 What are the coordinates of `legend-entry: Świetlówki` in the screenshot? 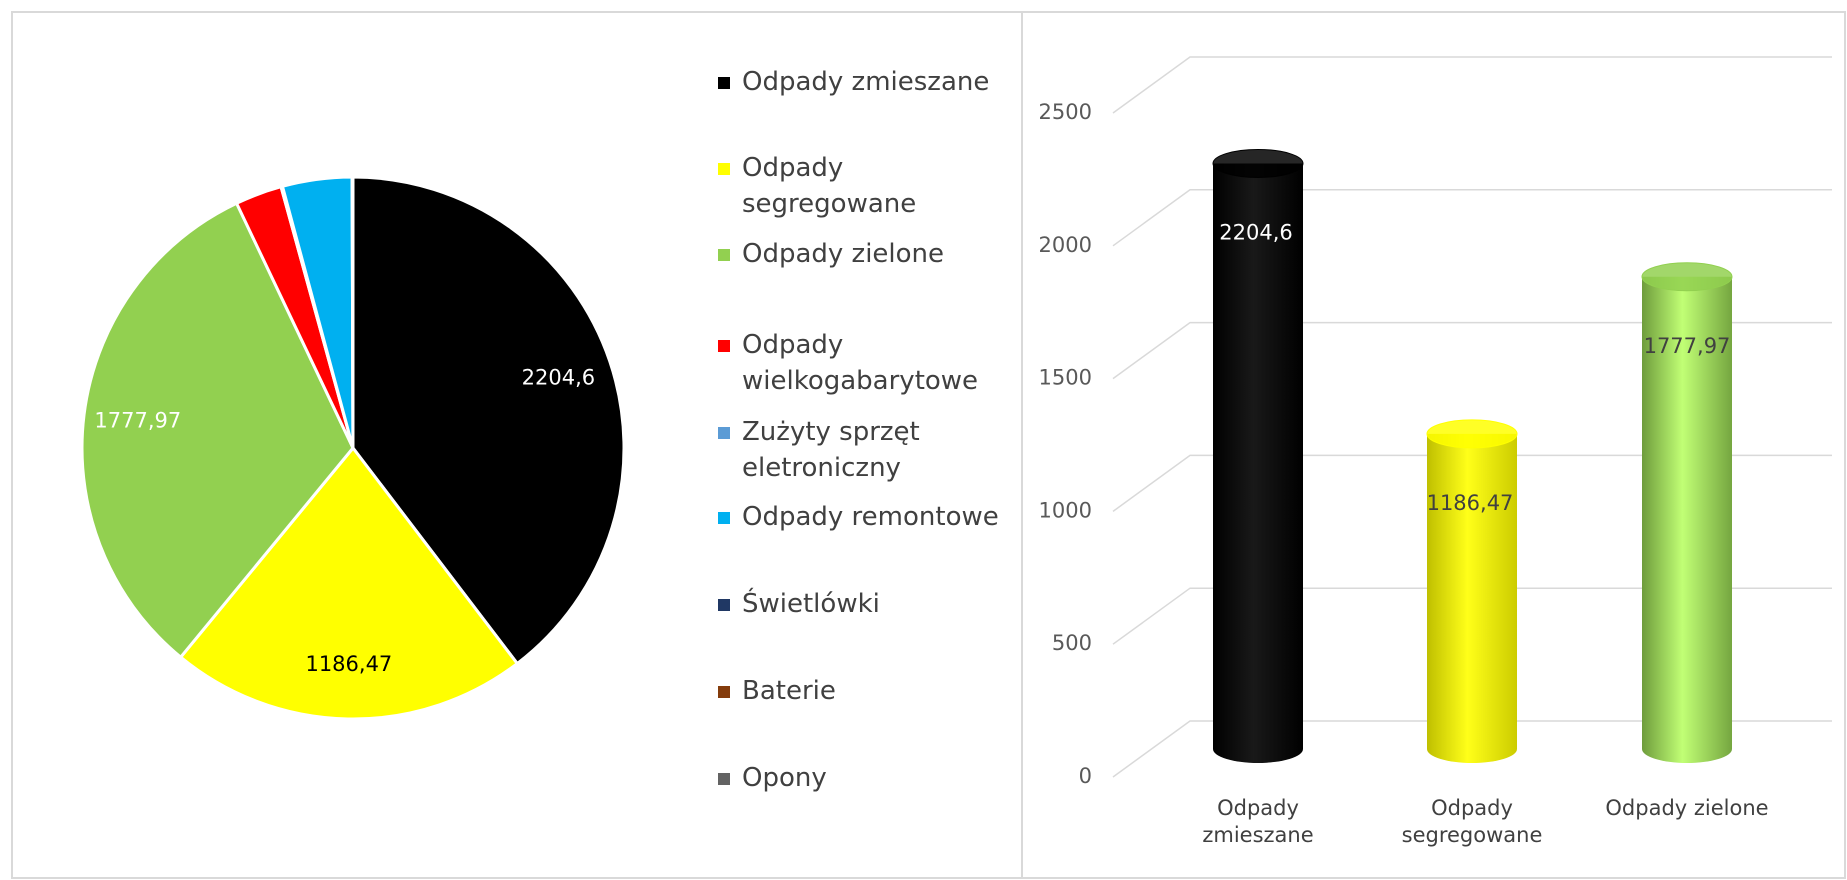 It's located at (868, 604).